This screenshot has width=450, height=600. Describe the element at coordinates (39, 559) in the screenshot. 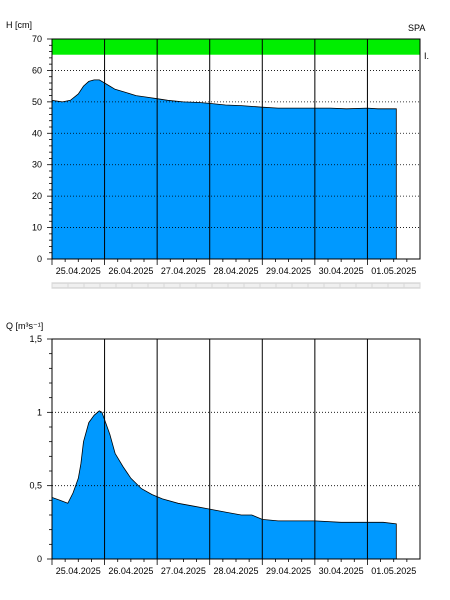

I see `q-y-tick-label-0: 0` at that location.